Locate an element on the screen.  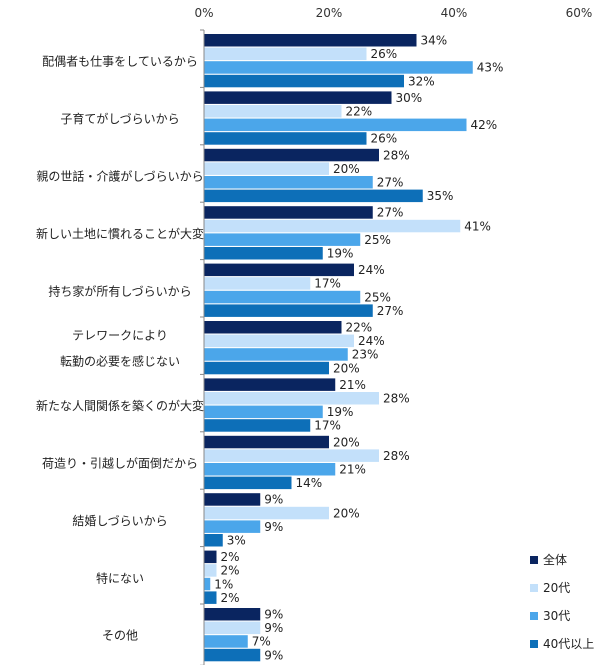
data-label: 23% is located at coordinates (365, 355).